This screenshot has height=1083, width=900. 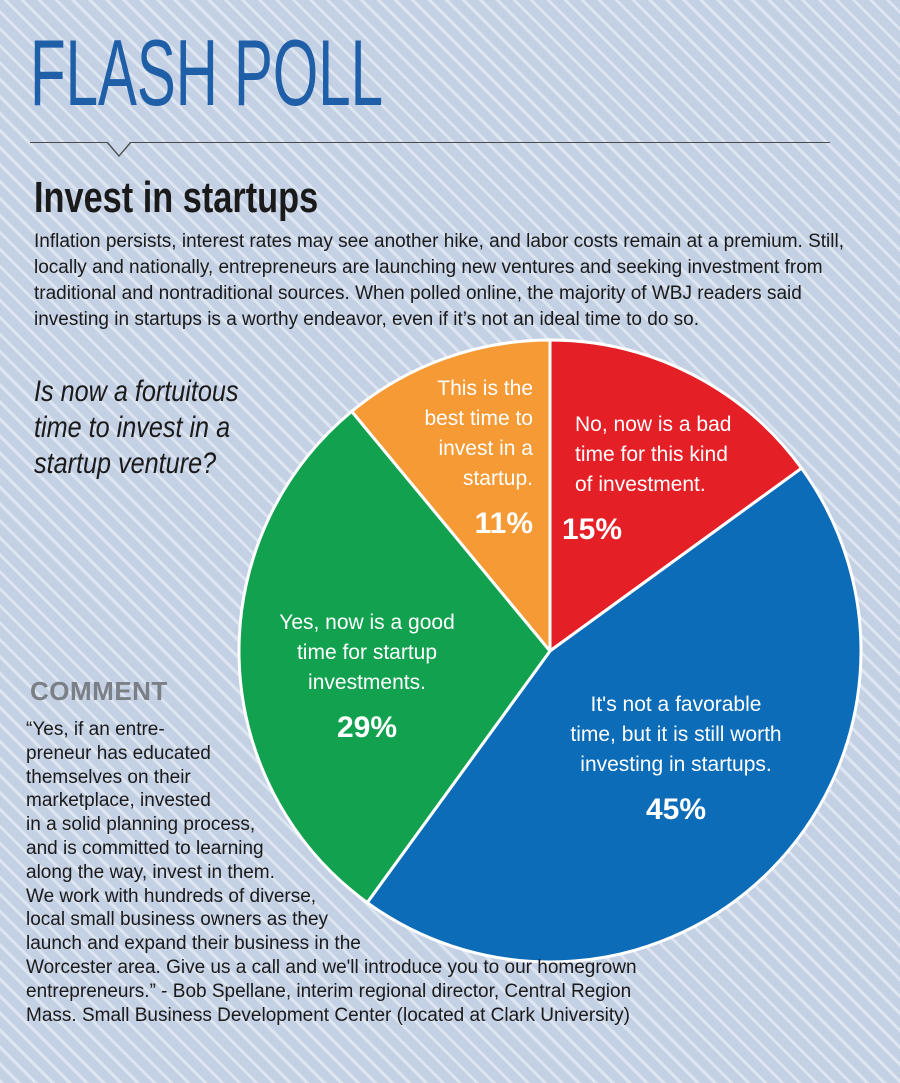 I want to click on comment-line: launch and expand their business in the, so click(x=193, y=944).